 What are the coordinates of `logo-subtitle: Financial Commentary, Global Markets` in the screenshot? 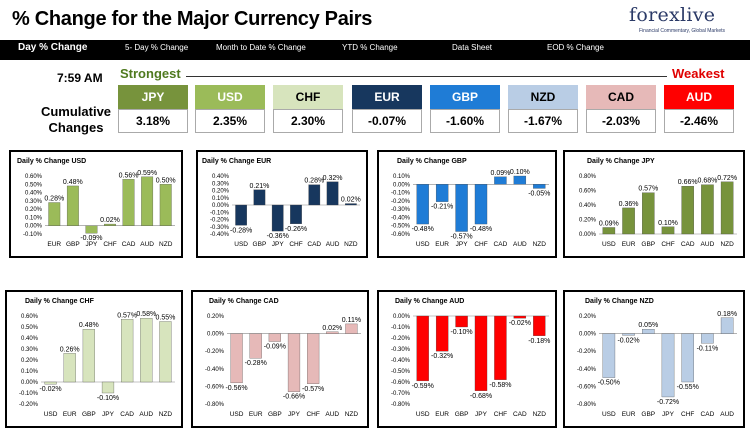 It's located at (682, 31).